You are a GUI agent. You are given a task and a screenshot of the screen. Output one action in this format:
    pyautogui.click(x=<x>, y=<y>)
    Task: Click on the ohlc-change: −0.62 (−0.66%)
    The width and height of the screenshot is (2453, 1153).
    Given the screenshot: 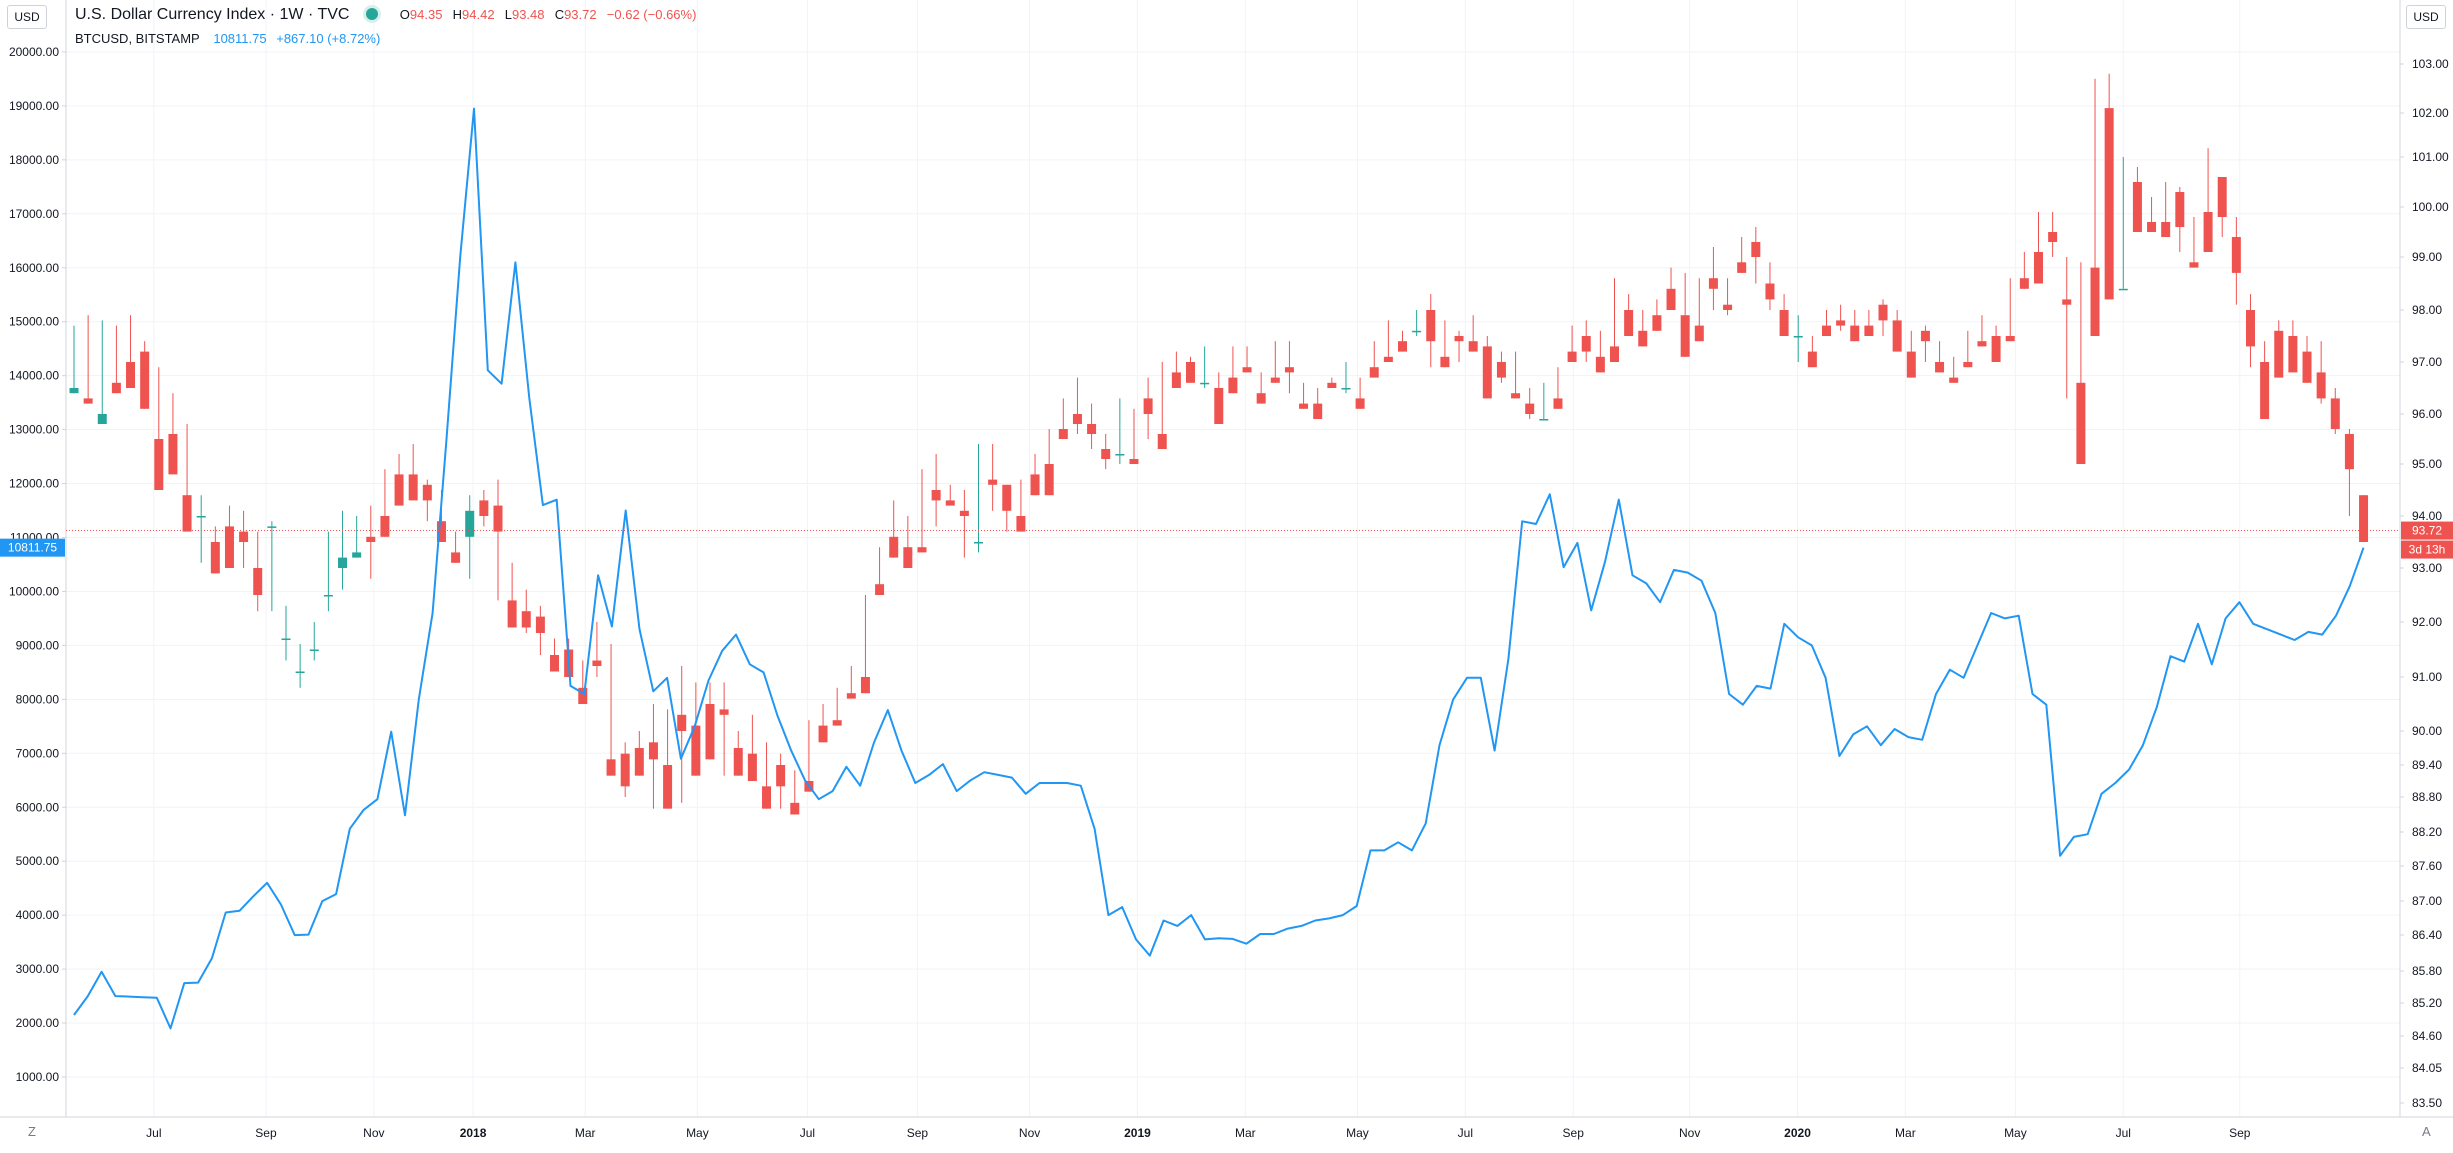 What is the action you would take?
    pyautogui.click(x=651, y=14)
    